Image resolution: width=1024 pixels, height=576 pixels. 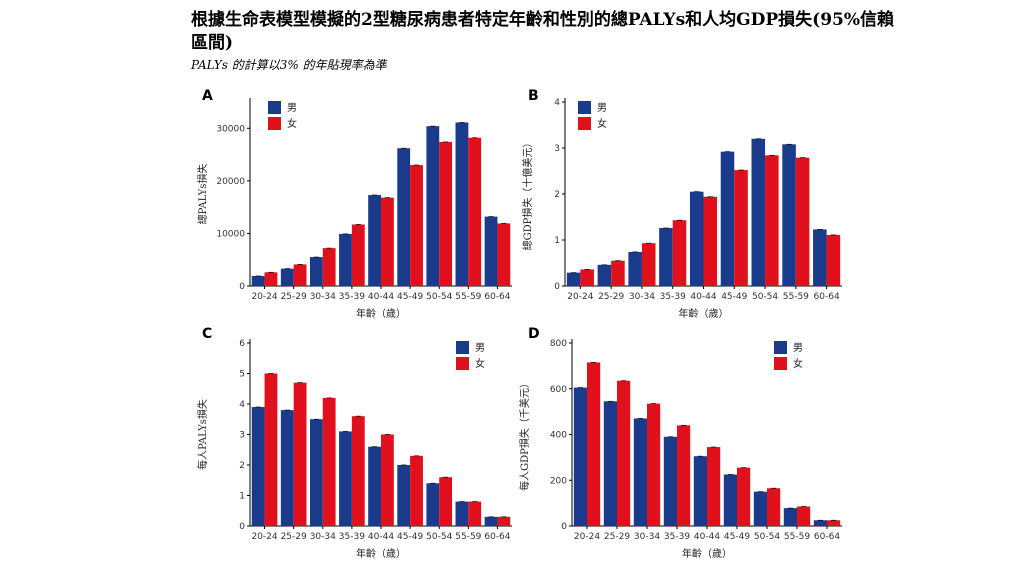 What do you see at coordinates (294, 537) in the screenshot?
I see `x-tick-label-c: 25-29` at bounding box center [294, 537].